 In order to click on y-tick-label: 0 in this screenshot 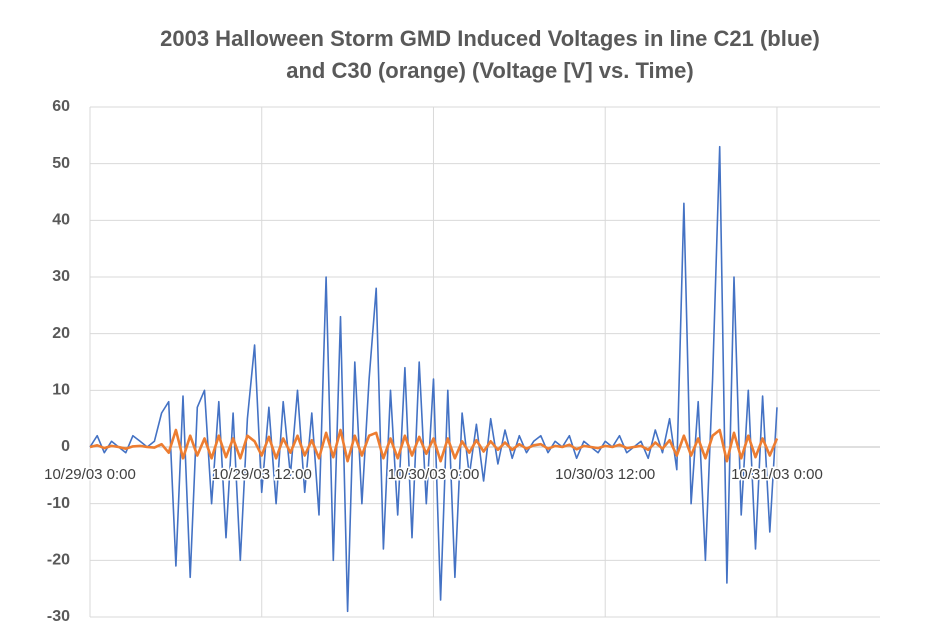, I will do `click(65, 446)`.